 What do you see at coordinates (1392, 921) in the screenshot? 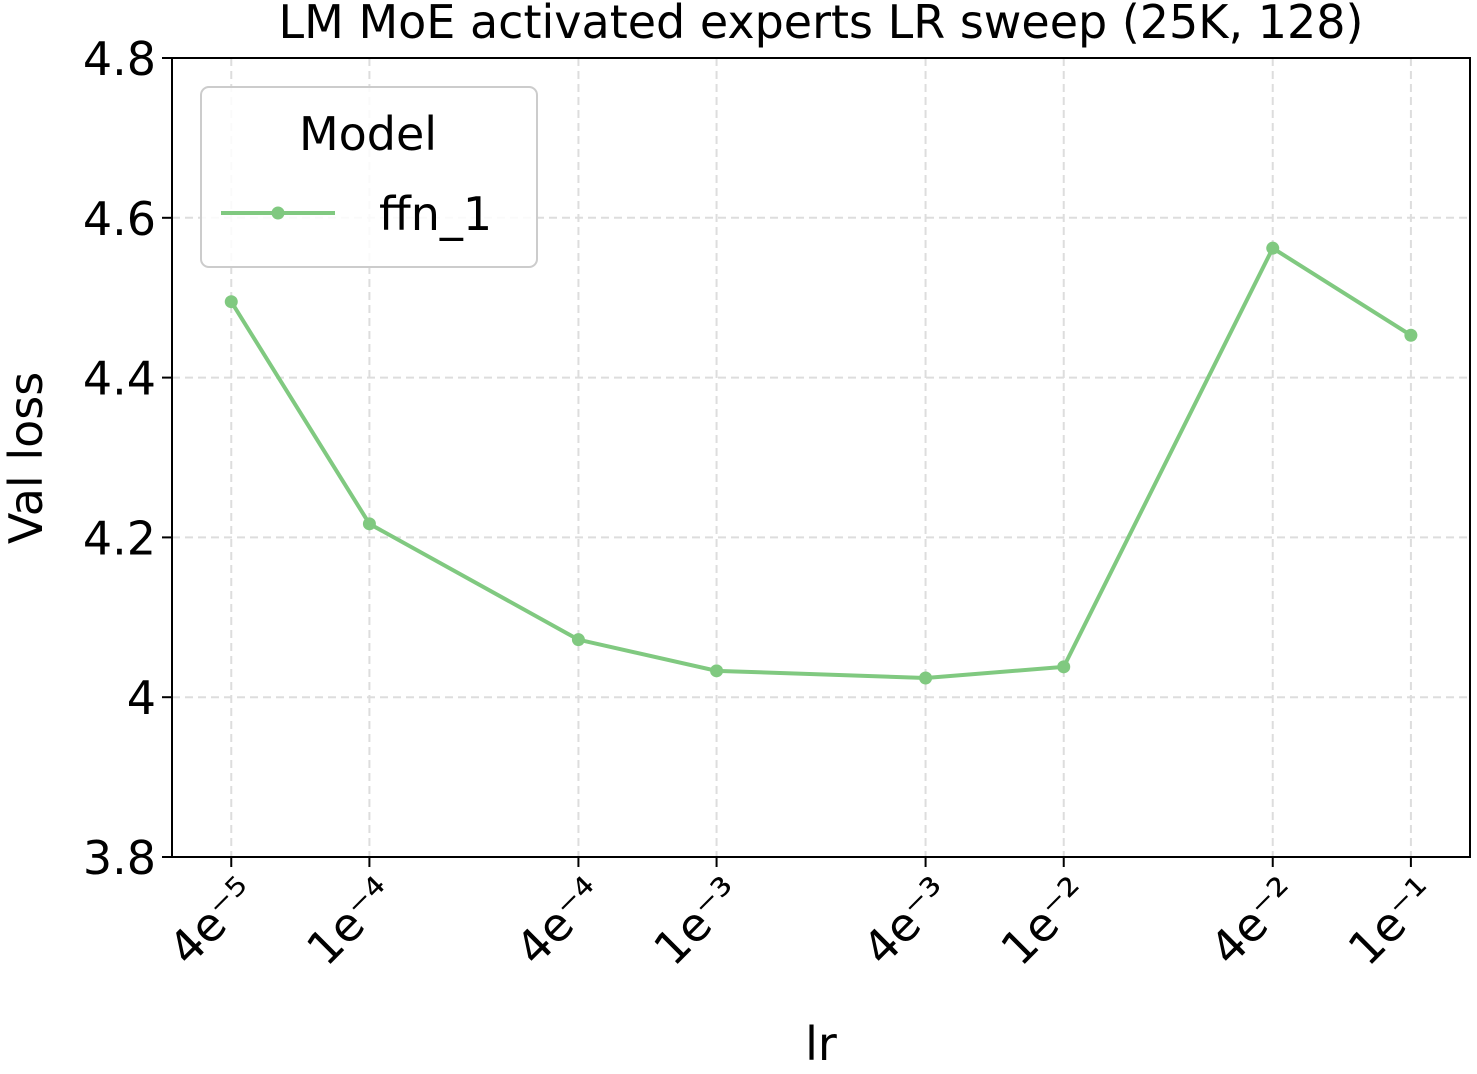
I see `x-tick-label: 1e⁻¹` at bounding box center [1392, 921].